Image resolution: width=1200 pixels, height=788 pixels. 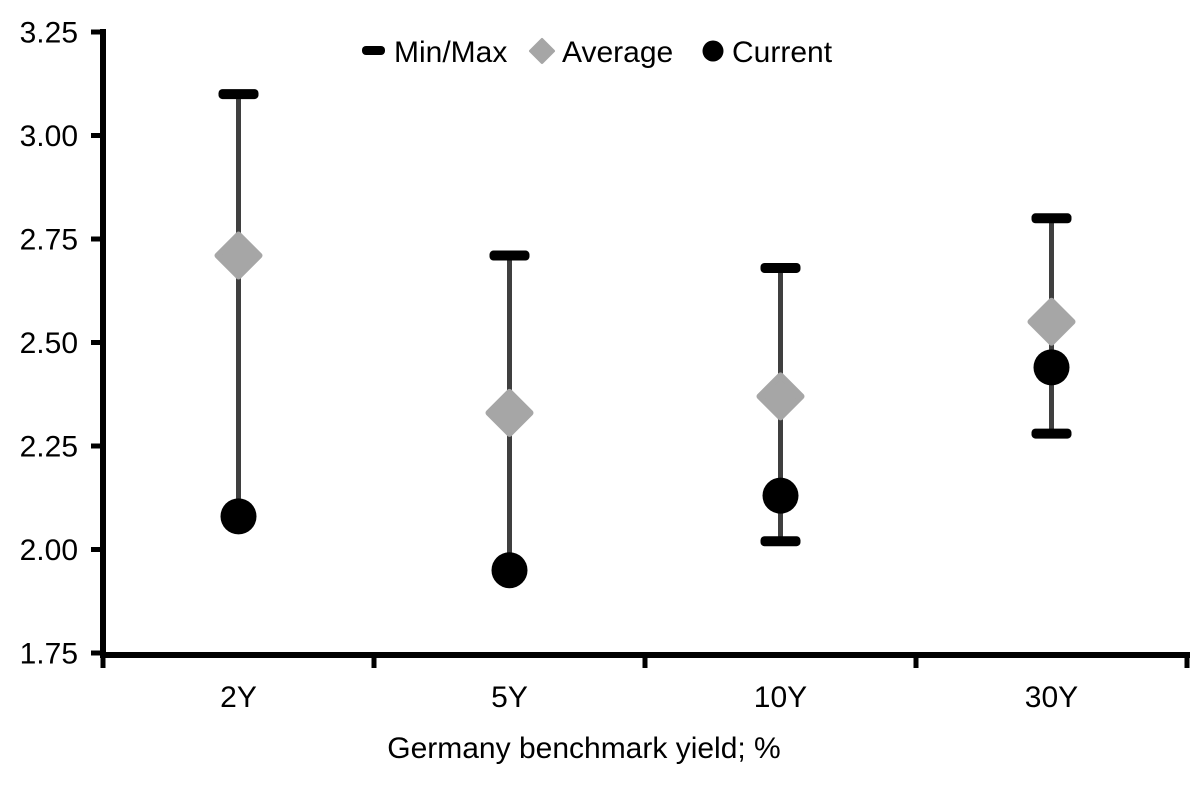 I want to click on y-tick-label: 2.00, so click(x=49, y=550).